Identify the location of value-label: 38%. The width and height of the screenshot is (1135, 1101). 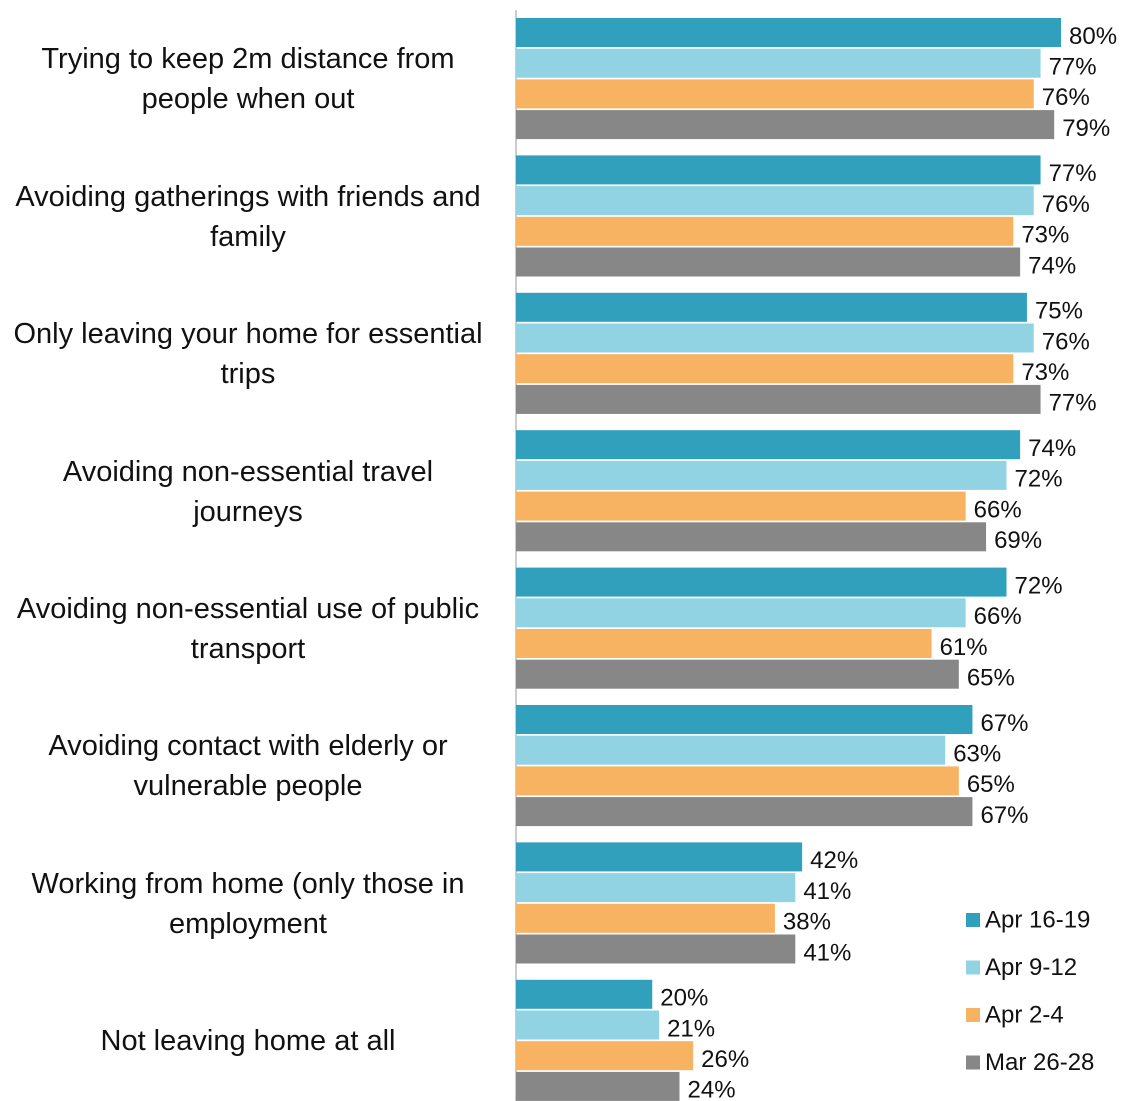
(807, 922).